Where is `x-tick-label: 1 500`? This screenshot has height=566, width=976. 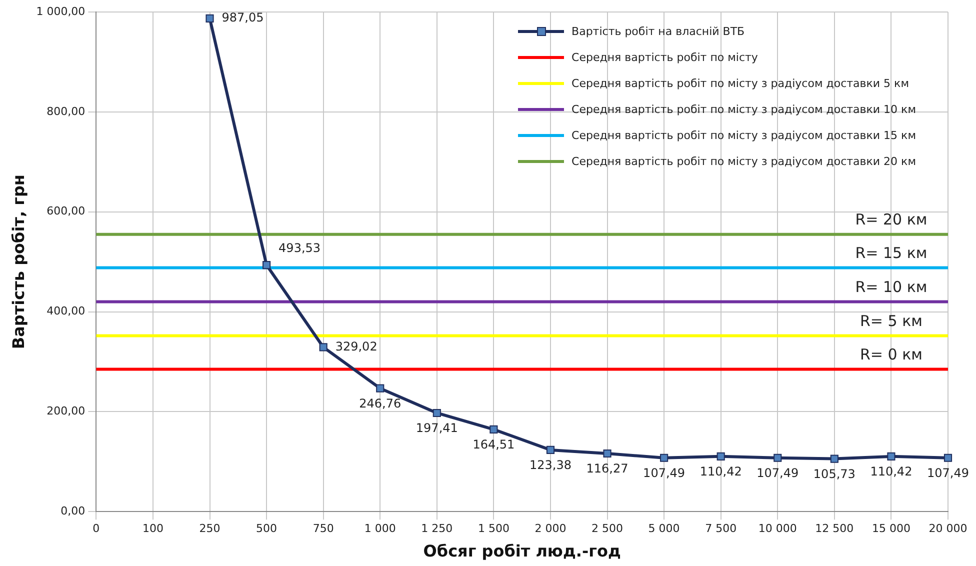
x-tick-label: 1 500 is located at coordinates (494, 529).